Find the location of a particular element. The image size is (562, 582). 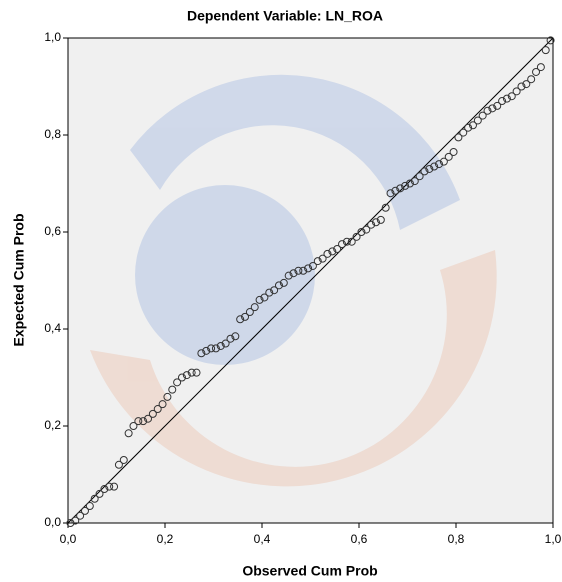

y-tick-label: 0,2 is located at coordinates (52, 425).